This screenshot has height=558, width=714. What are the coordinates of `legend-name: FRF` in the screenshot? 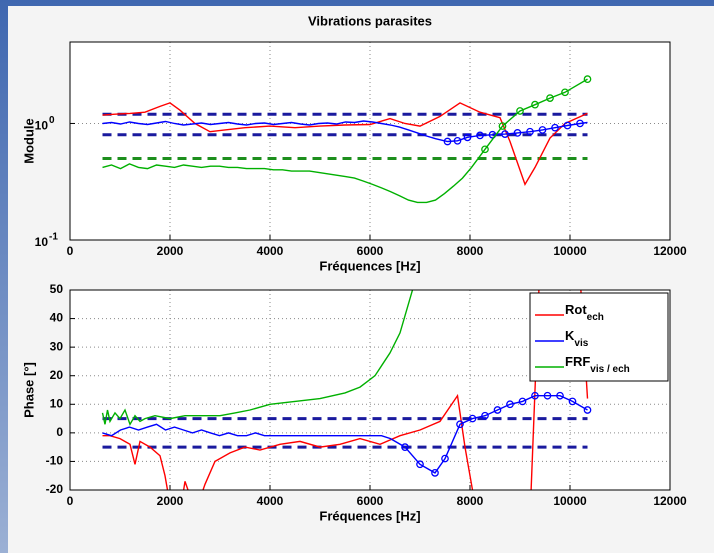 It's located at (577, 361).